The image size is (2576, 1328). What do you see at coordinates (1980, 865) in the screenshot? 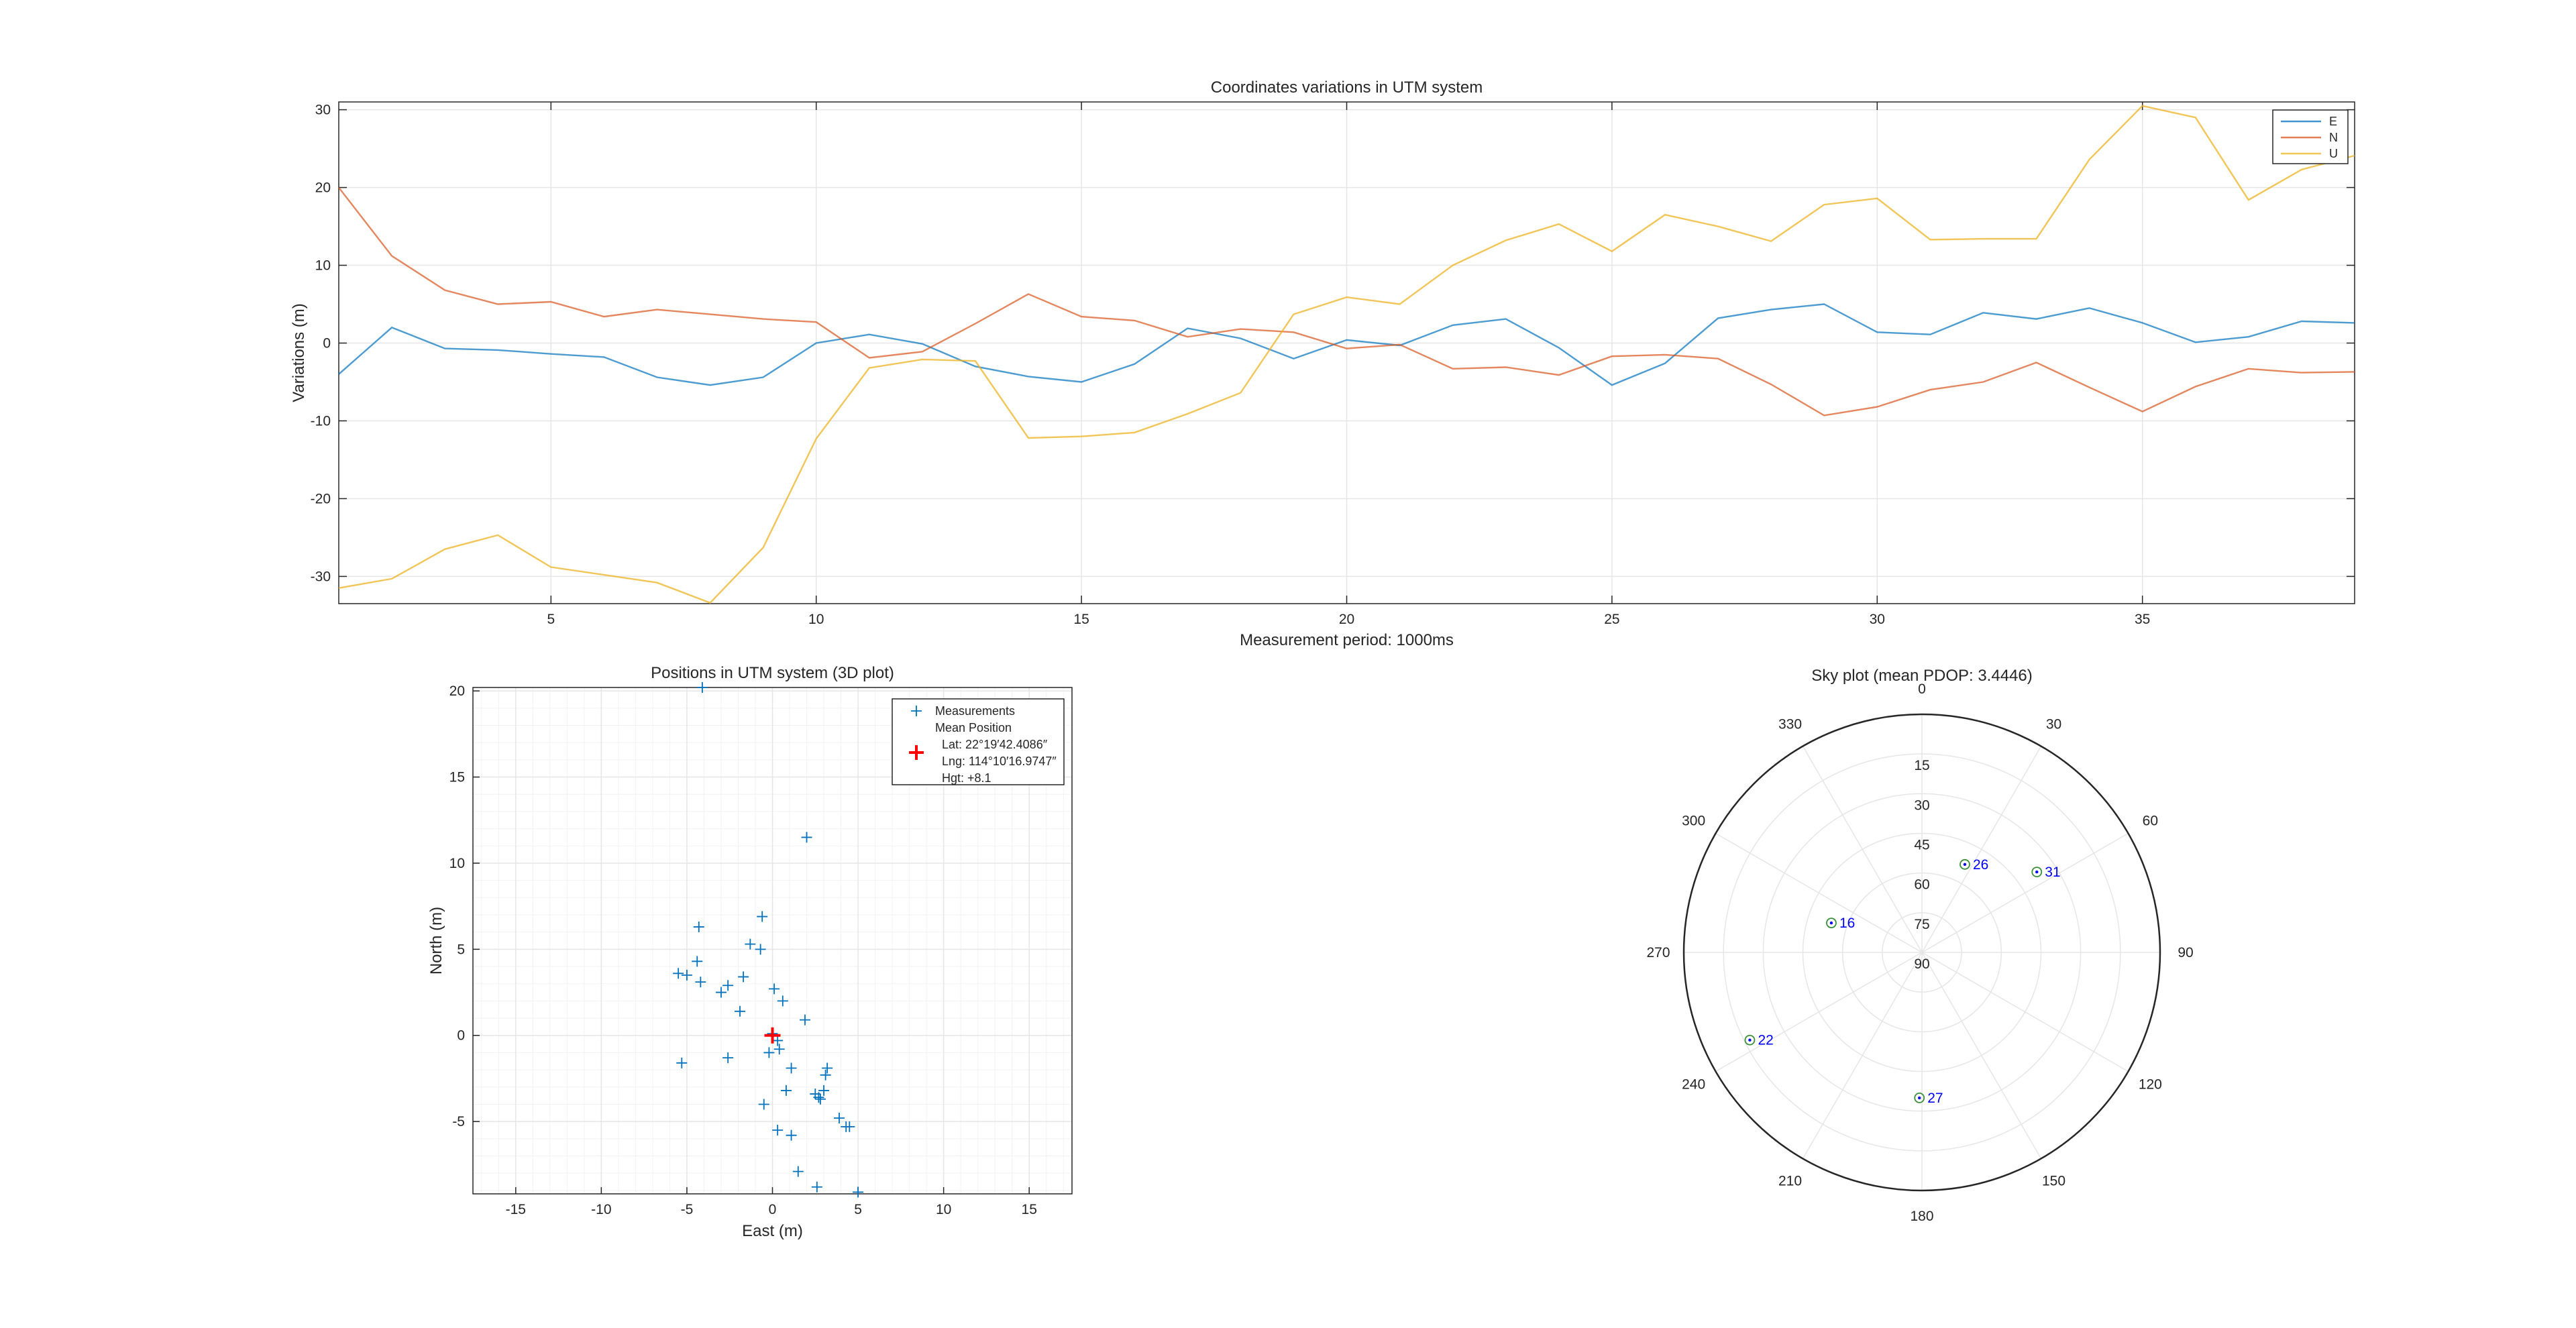
I see `satellite-prn-label: 26` at bounding box center [1980, 865].